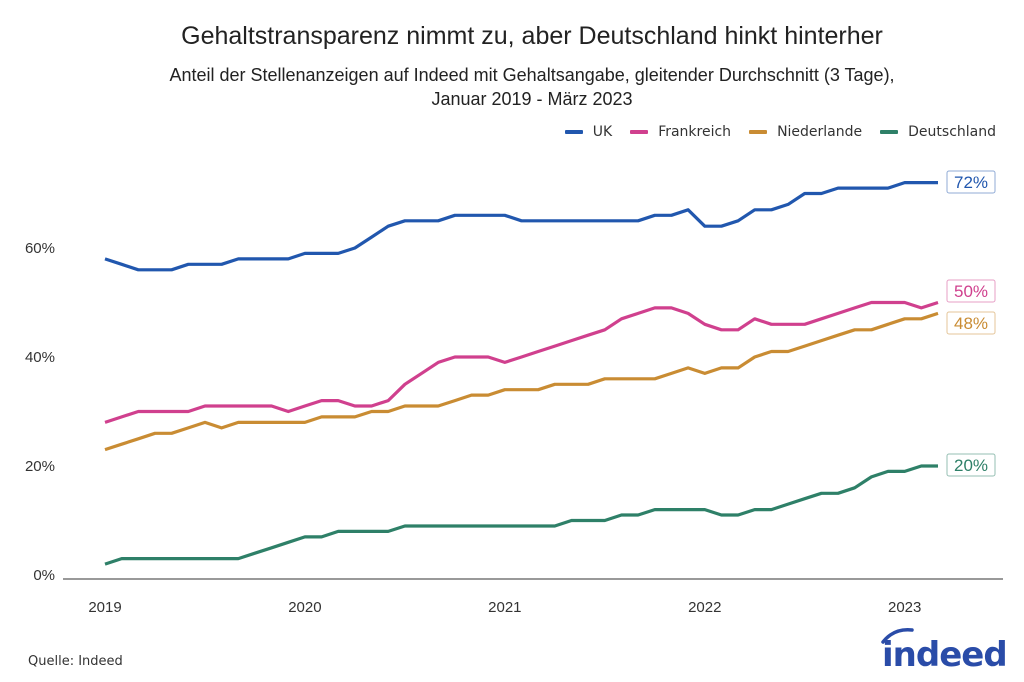 This screenshot has height=682, width=1024. What do you see at coordinates (820, 132) in the screenshot?
I see `legend-label: Niederlande` at bounding box center [820, 132].